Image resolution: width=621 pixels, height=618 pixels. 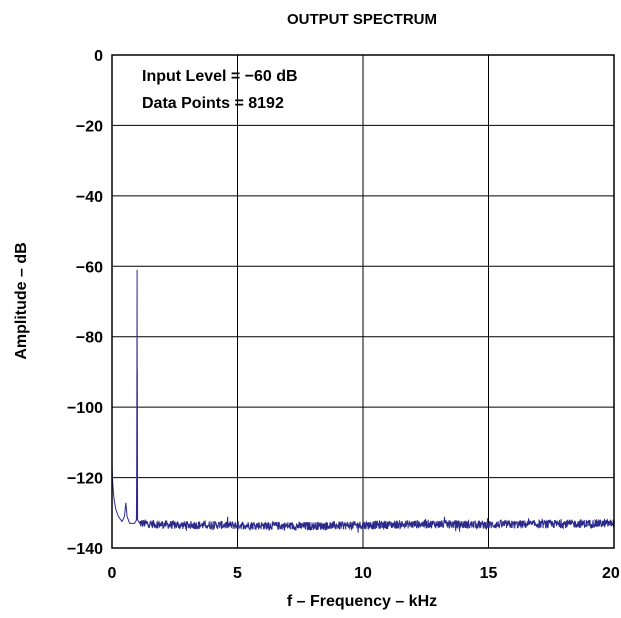 What do you see at coordinates (85, 479) in the screenshot?
I see `y-tick-label: −120` at bounding box center [85, 479].